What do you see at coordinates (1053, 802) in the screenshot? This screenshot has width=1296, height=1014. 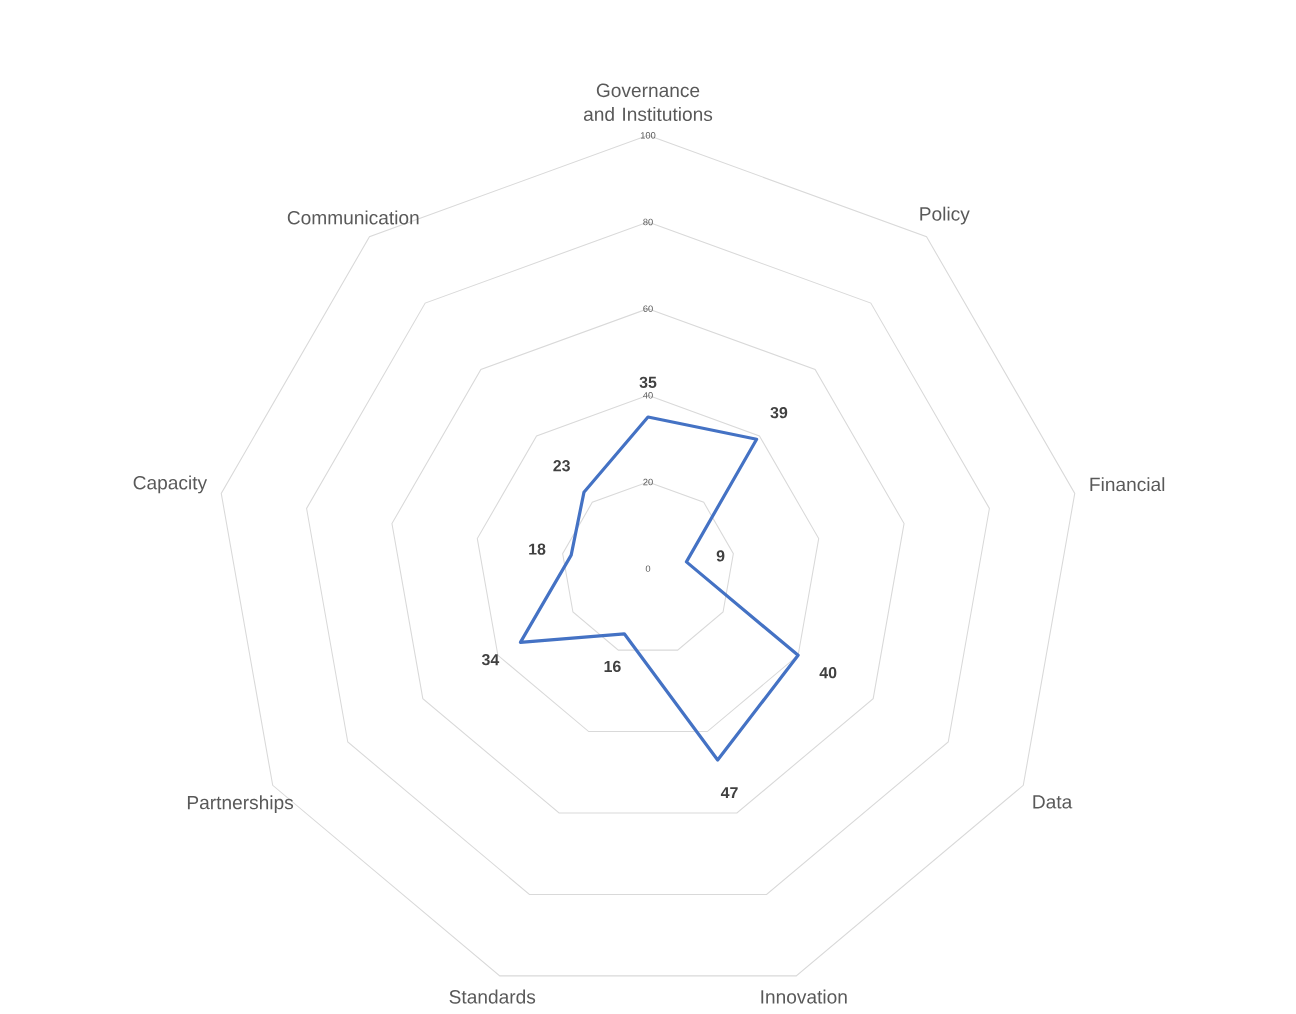 I see `spoke-label: Data` at bounding box center [1053, 802].